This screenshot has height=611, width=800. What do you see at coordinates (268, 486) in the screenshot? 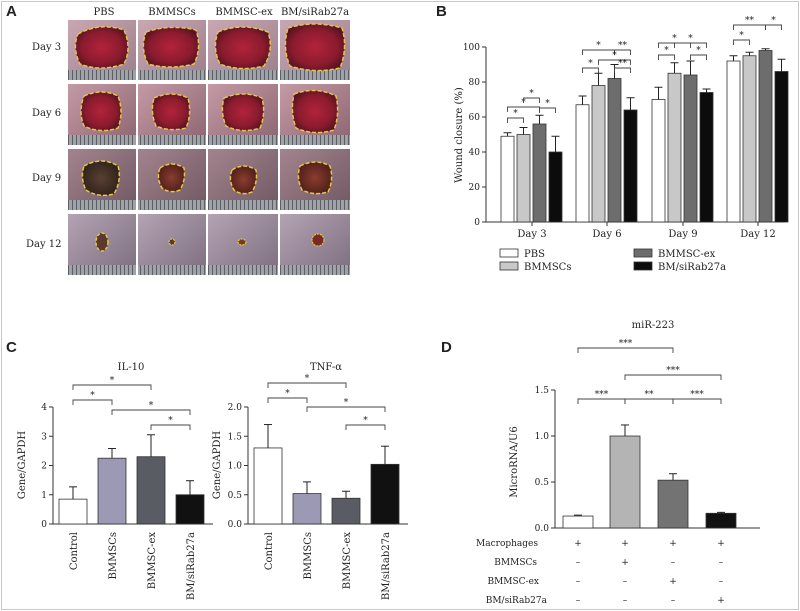
I see `tnfa-bar-control` at bounding box center [268, 486].